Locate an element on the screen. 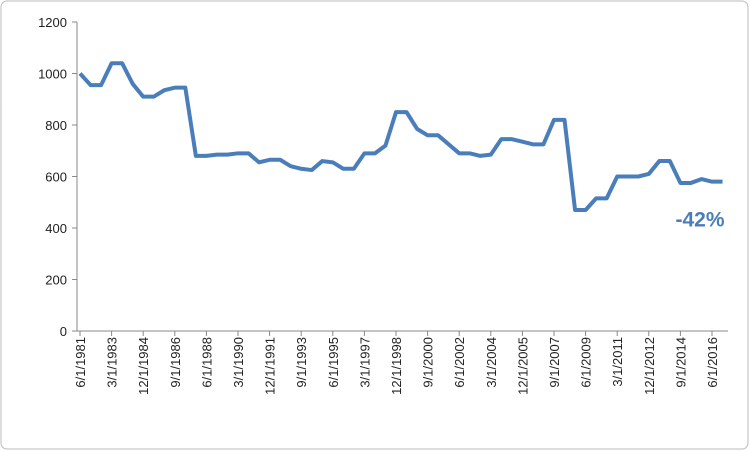  x-tick-label: 6/1/1988 is located at coordinates (206, 362).